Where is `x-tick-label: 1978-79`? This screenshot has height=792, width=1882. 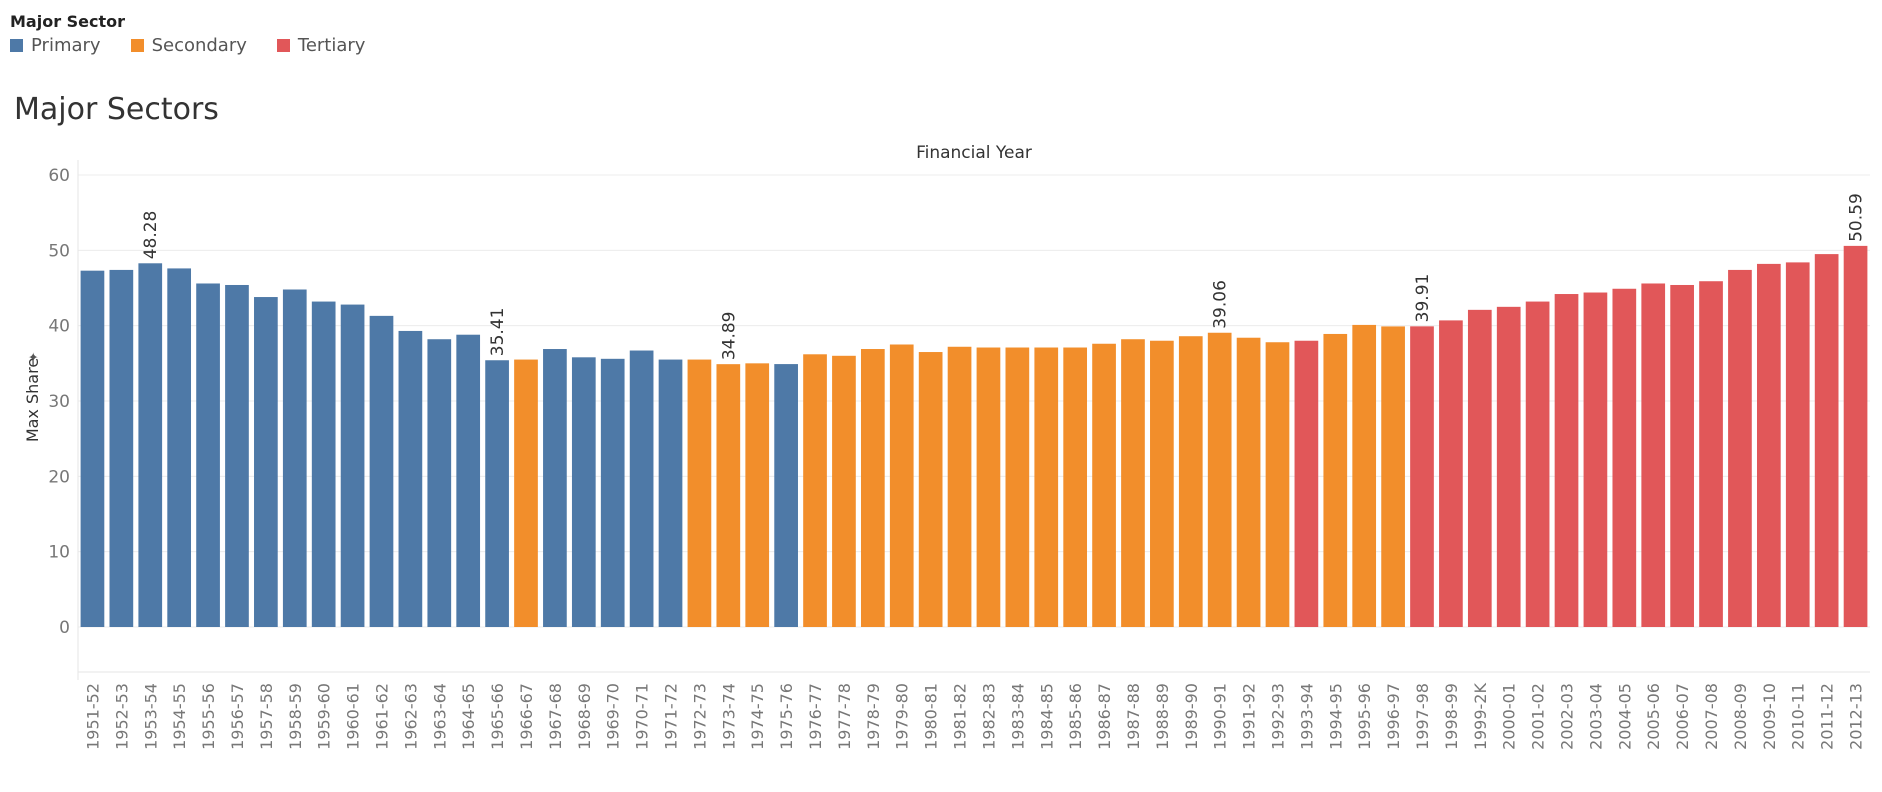 x-tick-label: 1978-79 is located at coordinates (873, 716).